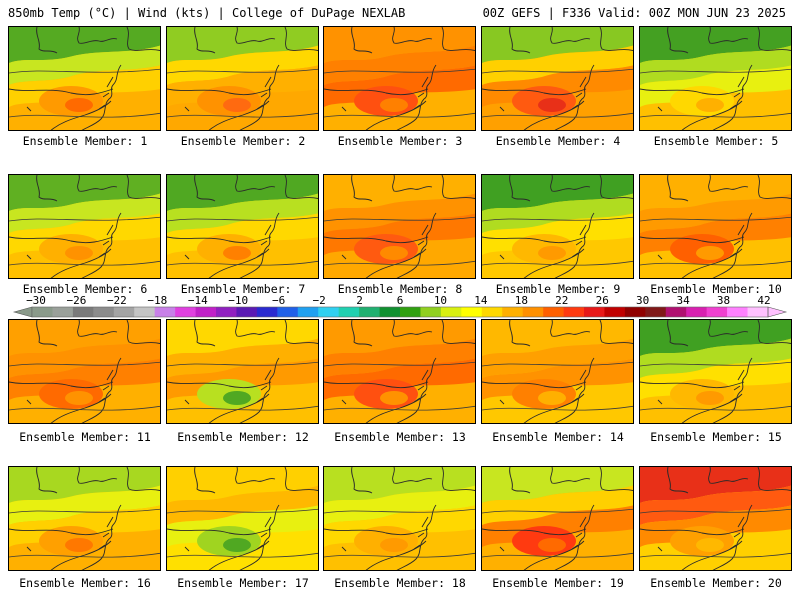 This screenshot has width=800, height=600. I want to click on ensemble-member-label: Ensemble Member: 12, so click(243, 437).